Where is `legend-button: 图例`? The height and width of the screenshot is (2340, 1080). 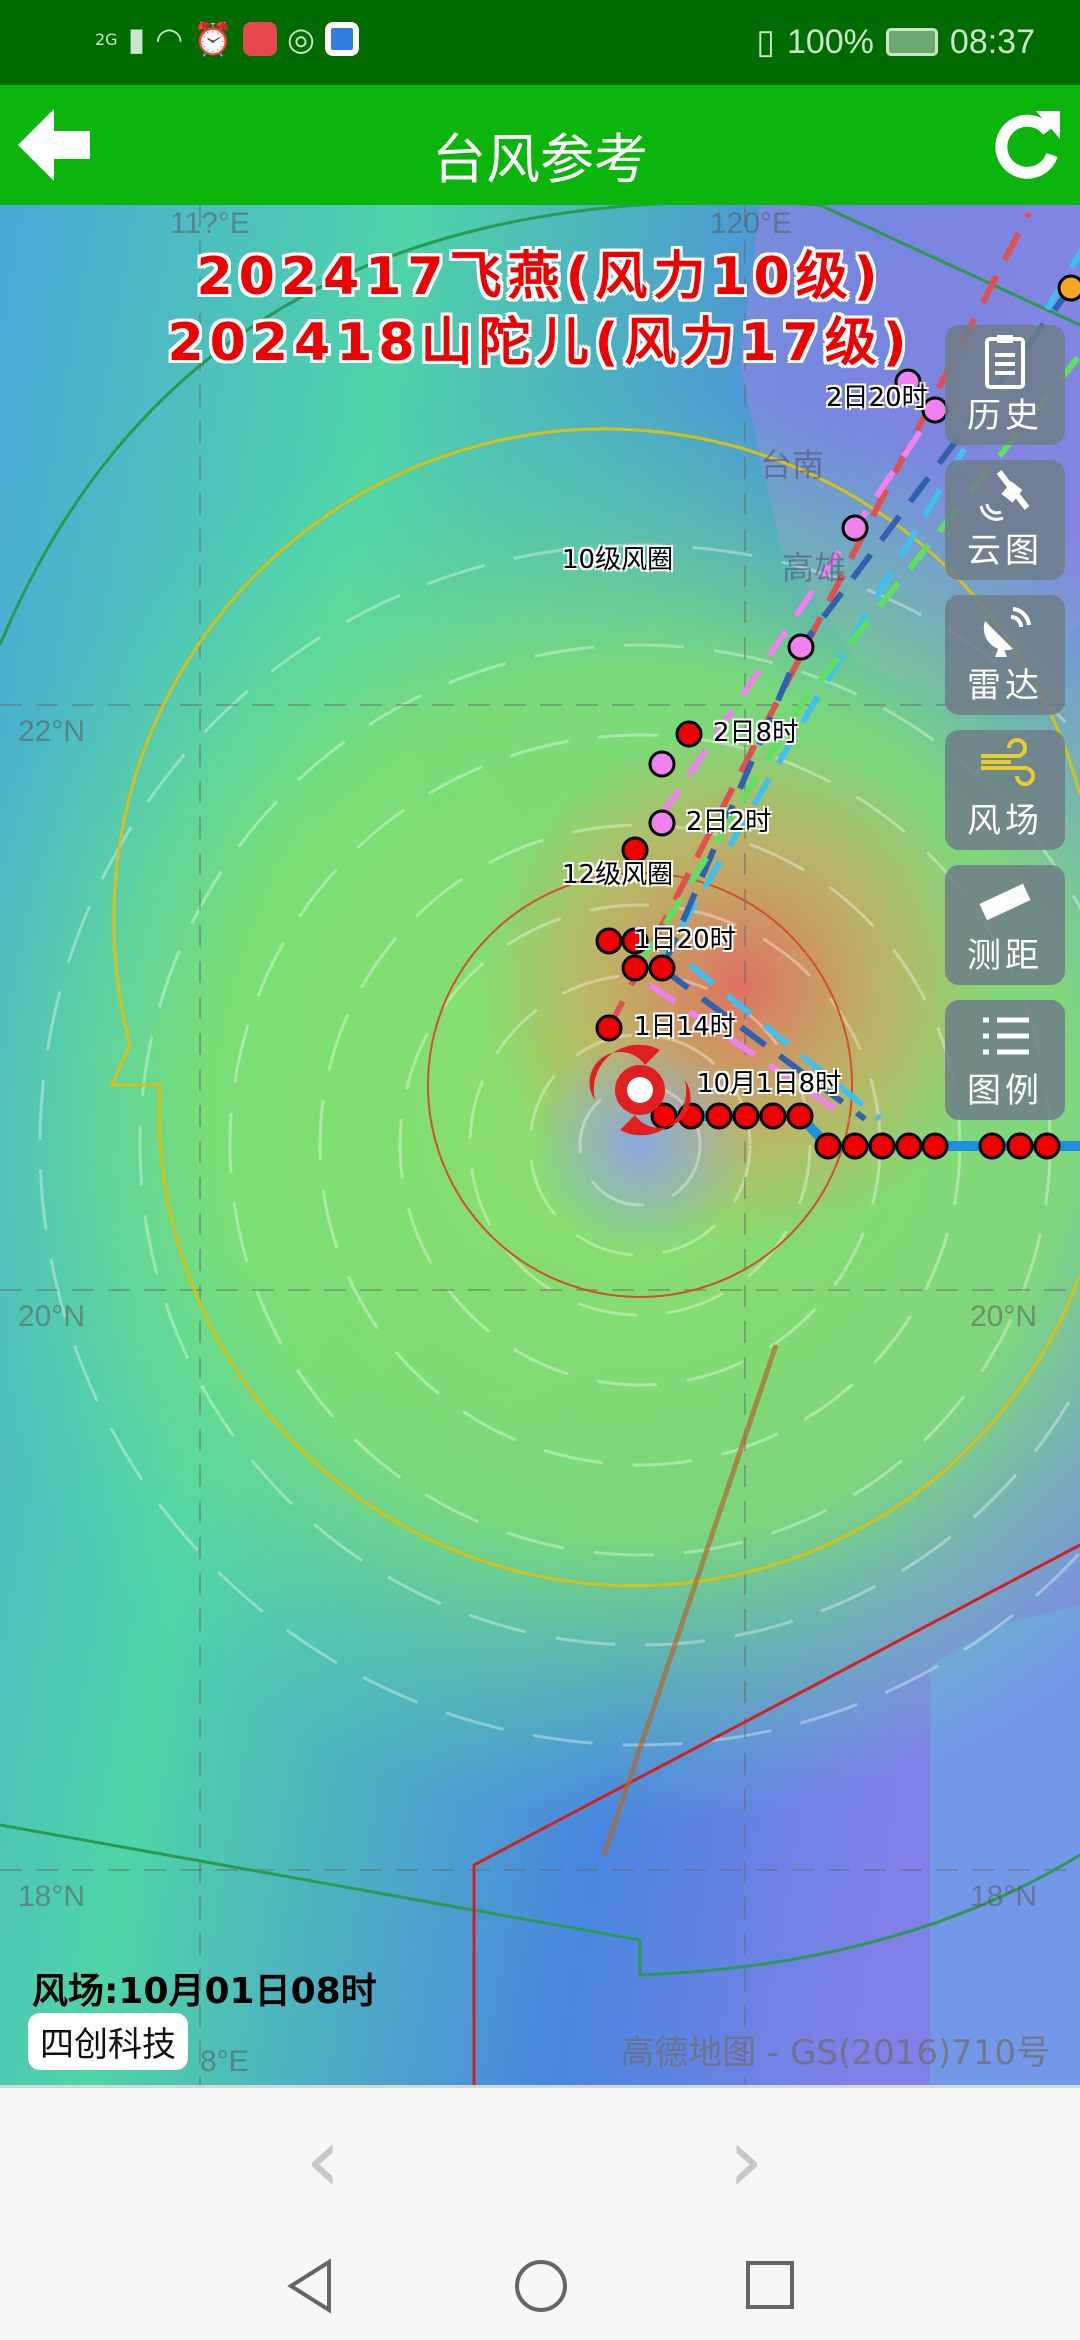 legend-button: 图例 is located at coordinates (1005, 1060).